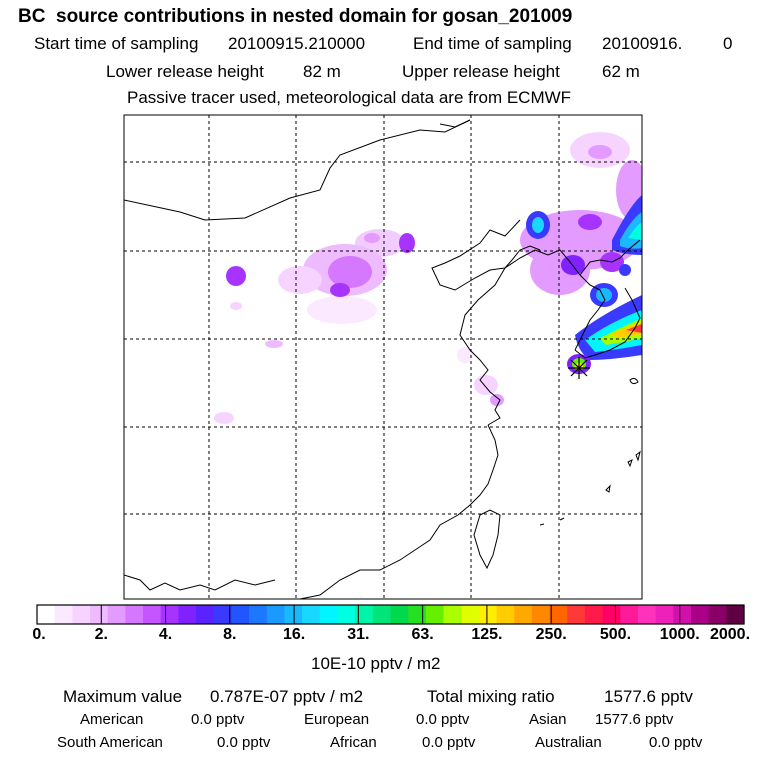  Describe the element at coordinates (376, 663) in the screenshot. I see `colorbar-units: 10E-10 pptv / m2` at that location.